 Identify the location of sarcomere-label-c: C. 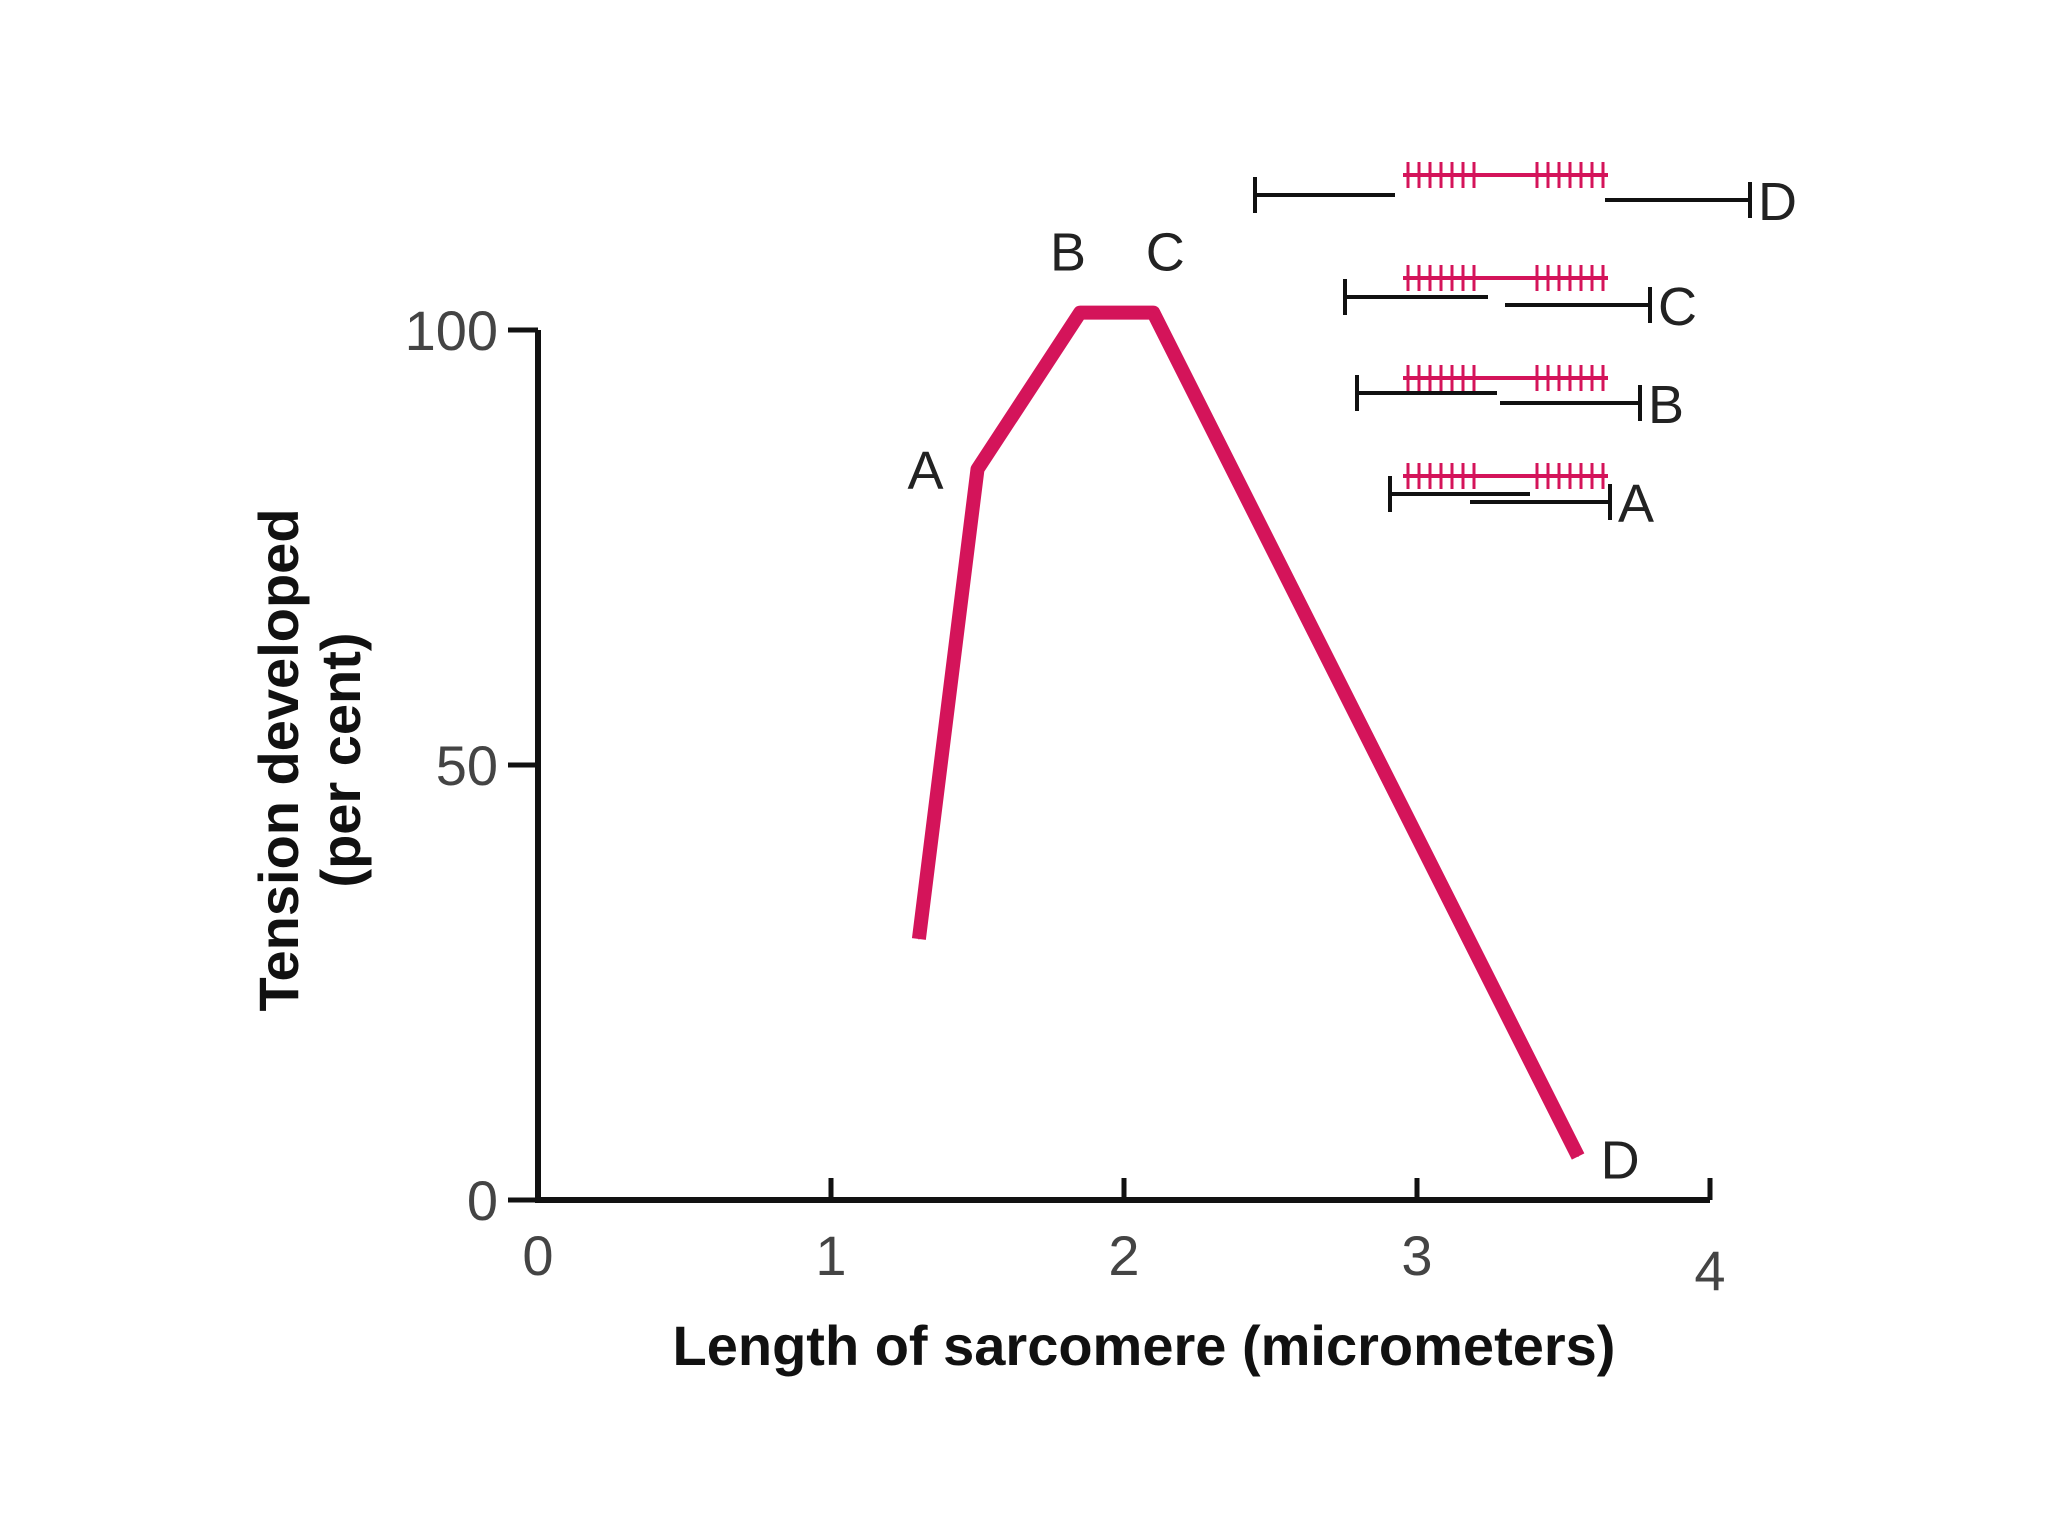
(1677, 307).